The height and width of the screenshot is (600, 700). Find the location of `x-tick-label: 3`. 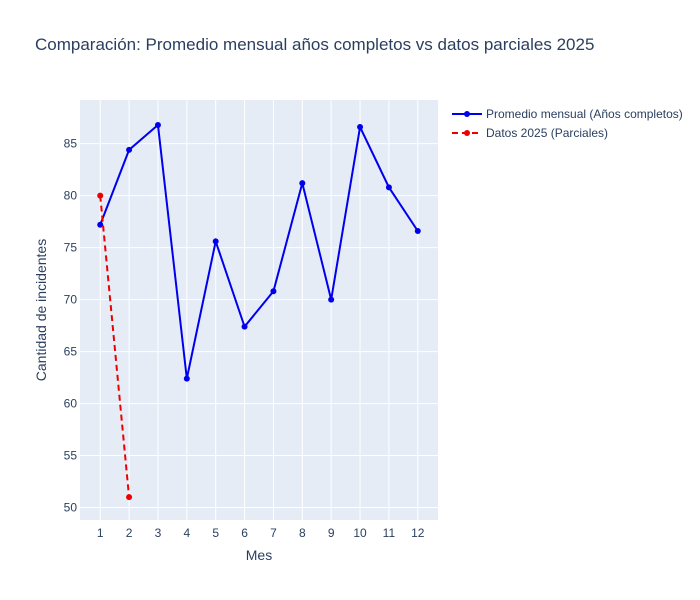

x-tick-label: 3 is located at coordinates (158, 533).